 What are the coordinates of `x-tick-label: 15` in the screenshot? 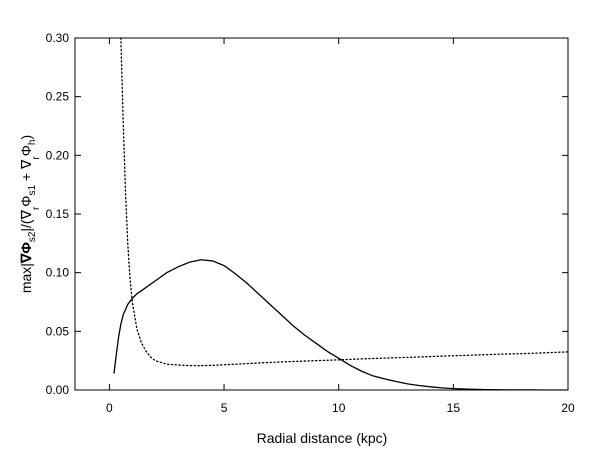 It's located at (454, 408).